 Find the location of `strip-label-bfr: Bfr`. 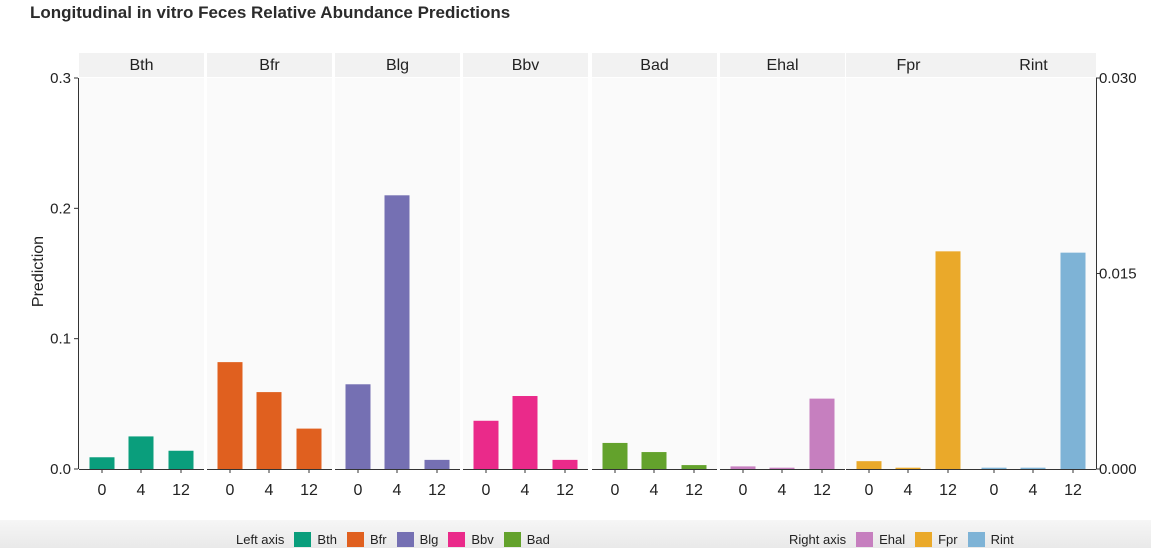

strip-label-bfr: Bfr is located at coordinates (269, 65).